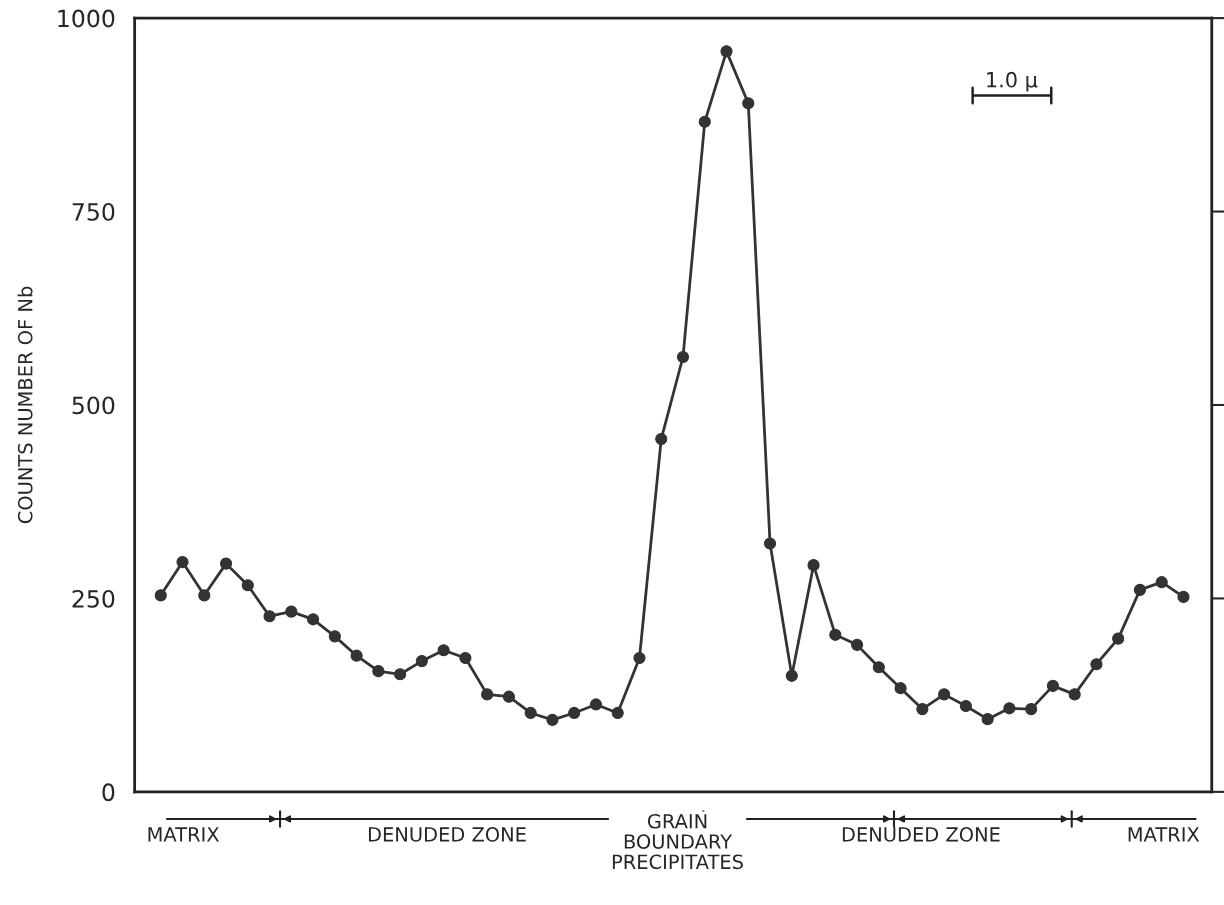 The height and width of the screenshot is (905, 1224). What do you see at coordinates (677, 841) in the screenshot?
I see `text: GRAIN BOUNDARY PRECIPITATES` at bounding box center [677, 841].